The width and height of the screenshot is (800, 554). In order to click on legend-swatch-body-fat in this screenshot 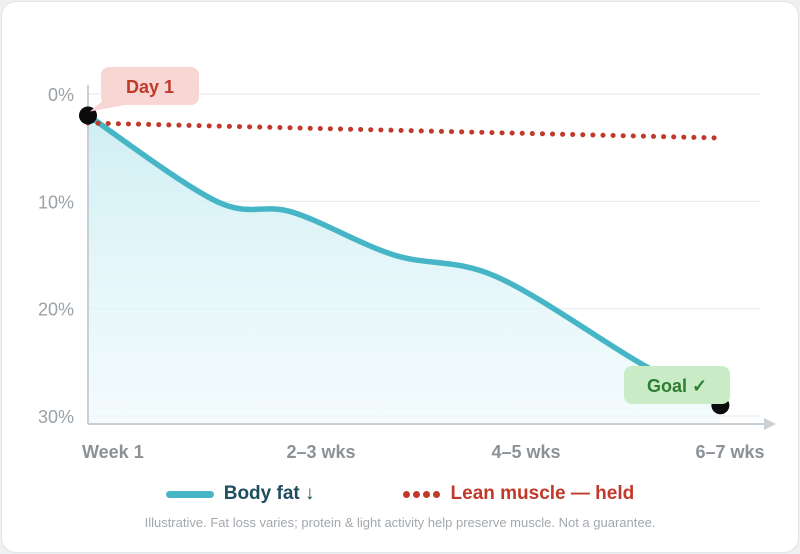, I will do `click(189, 494)`.